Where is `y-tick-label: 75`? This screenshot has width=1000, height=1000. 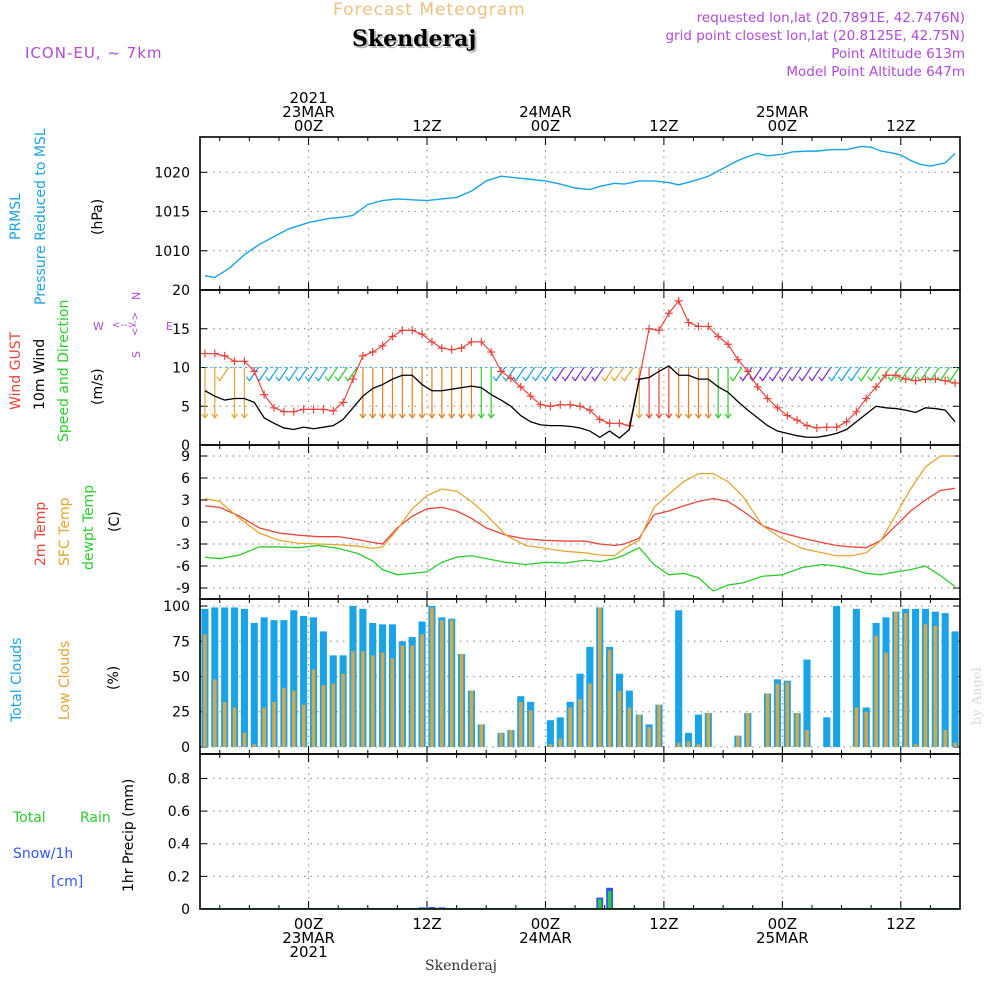 y-tick-label: 75 is located at coordinates (181, 642).